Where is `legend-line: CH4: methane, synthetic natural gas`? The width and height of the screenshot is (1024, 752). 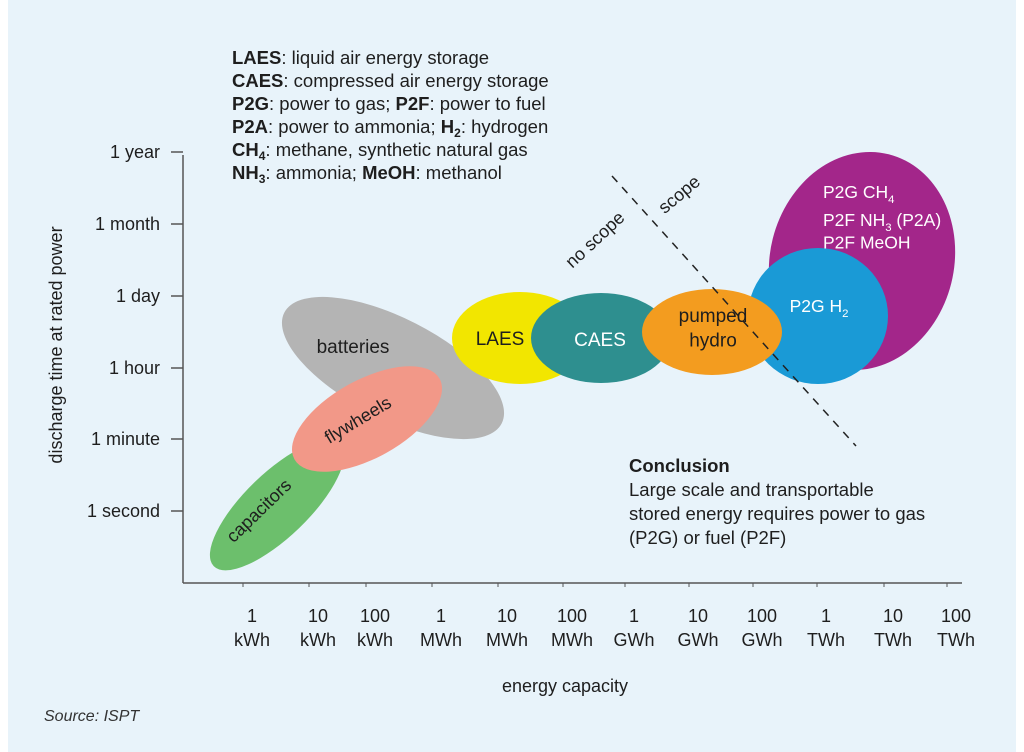 legend-line: CH4: methane, synthetic natural gas is located at coordinates (380, 151).